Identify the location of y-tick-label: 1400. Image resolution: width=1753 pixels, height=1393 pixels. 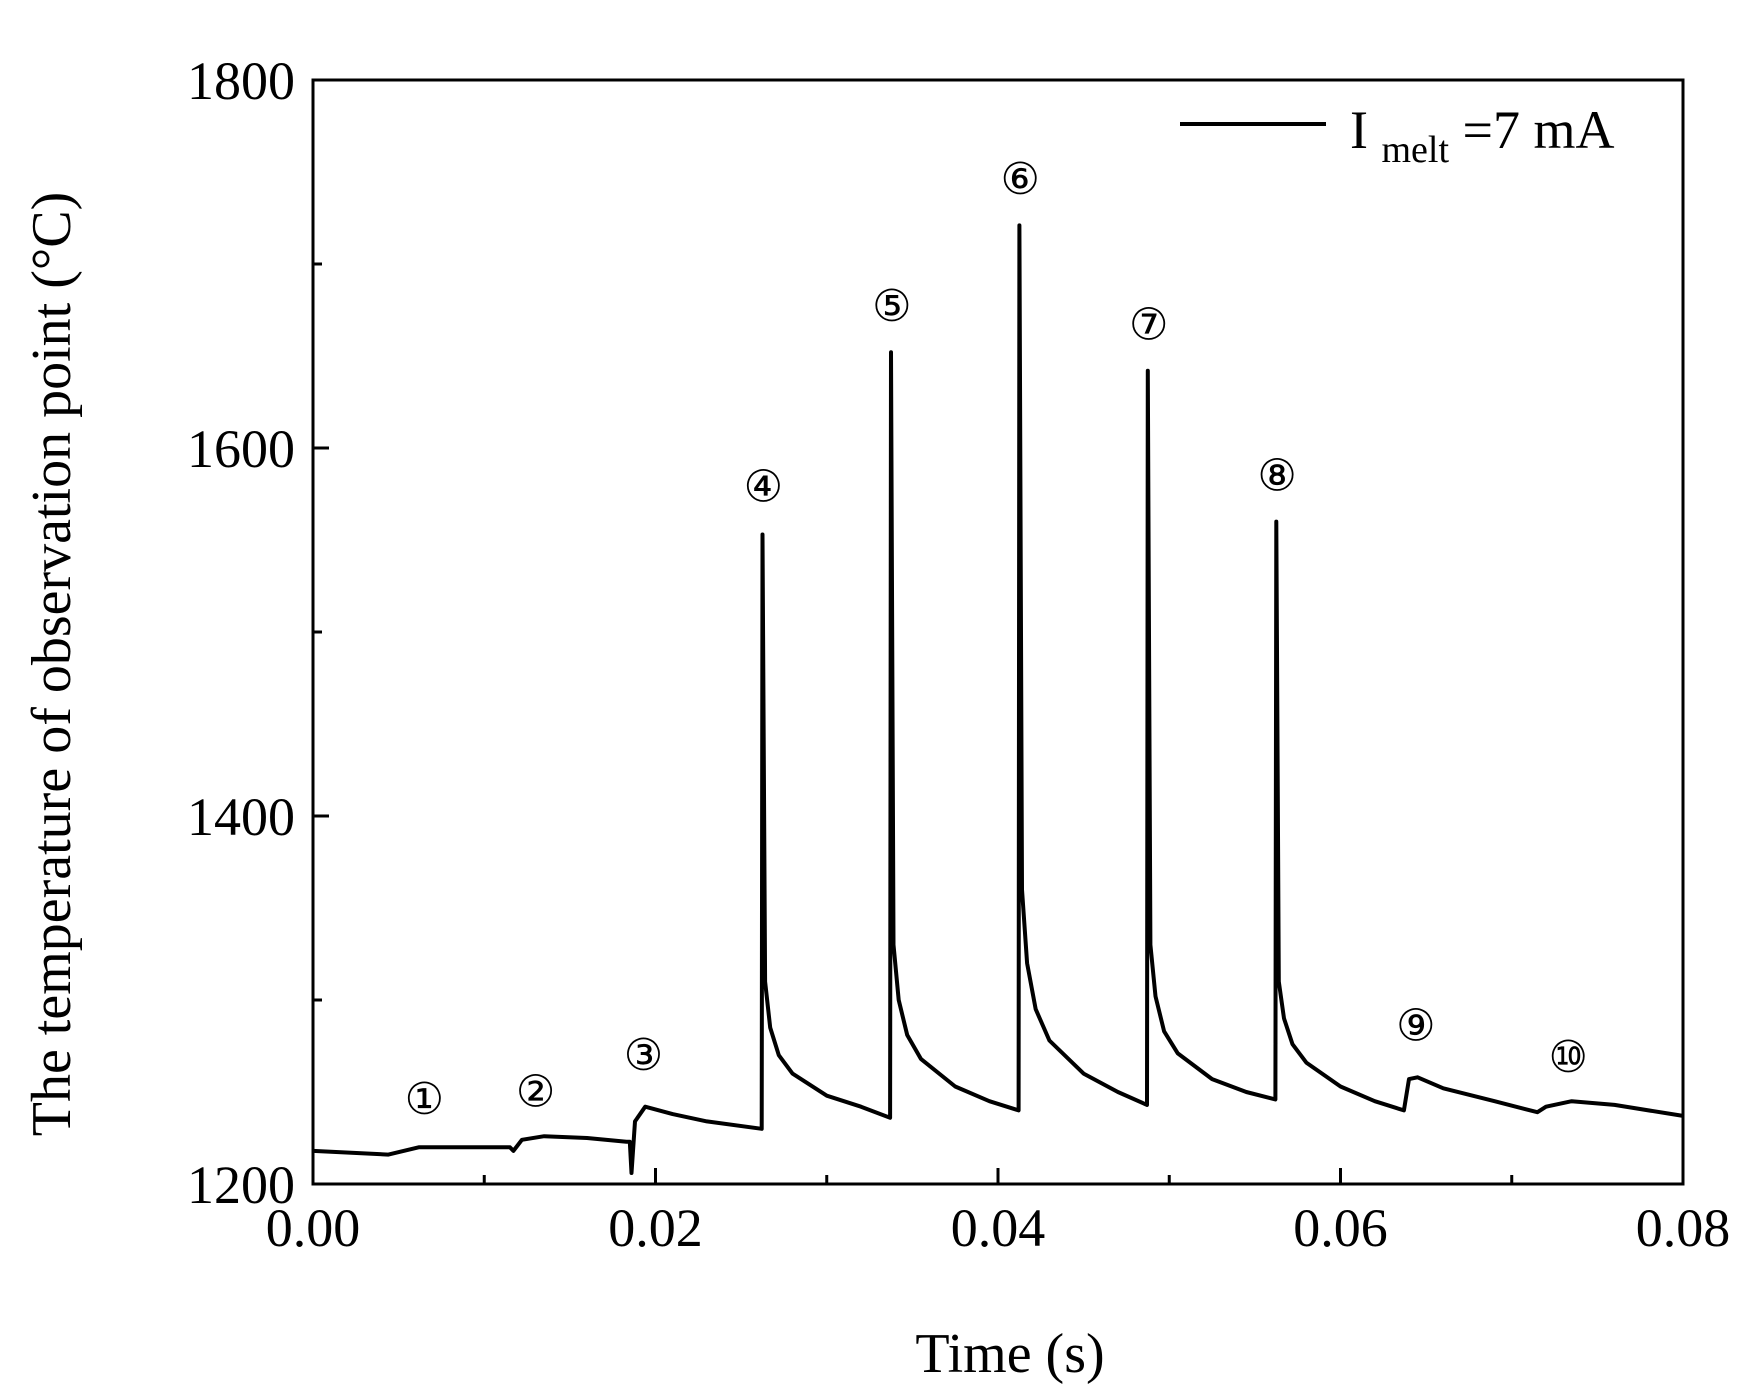
(241, 817).